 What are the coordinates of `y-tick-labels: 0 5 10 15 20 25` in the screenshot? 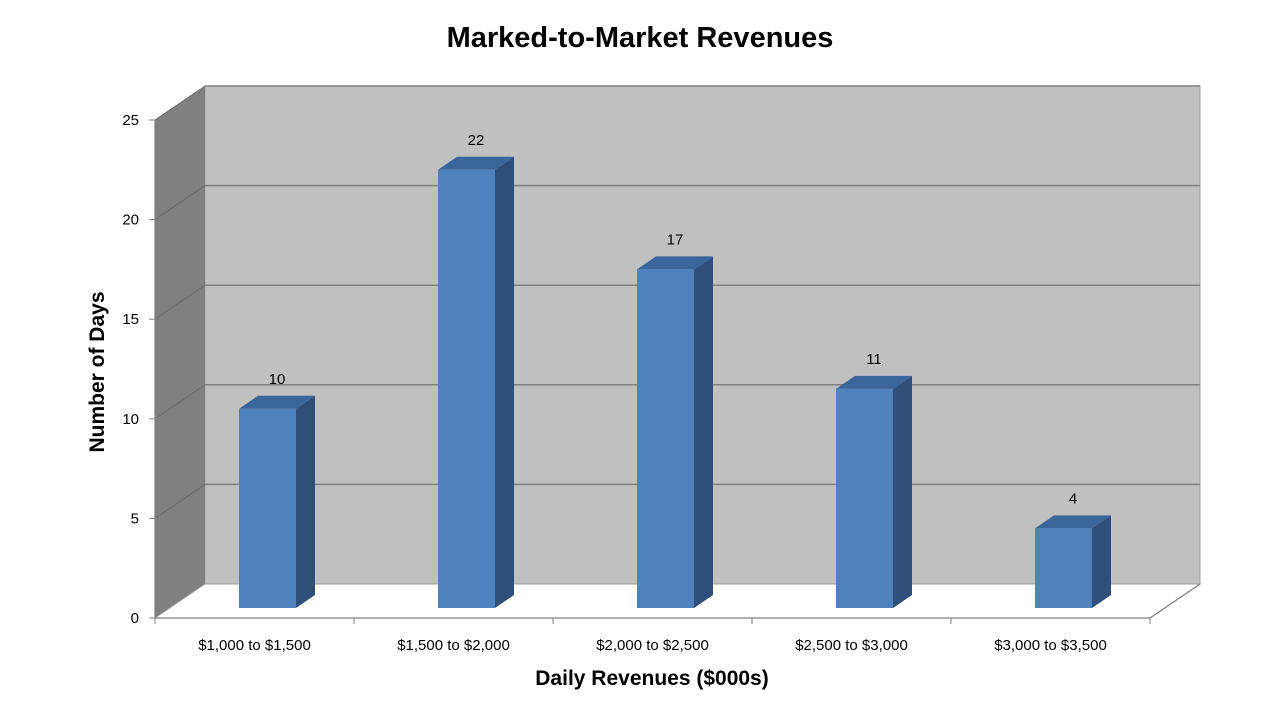 It's located at (130, 369).